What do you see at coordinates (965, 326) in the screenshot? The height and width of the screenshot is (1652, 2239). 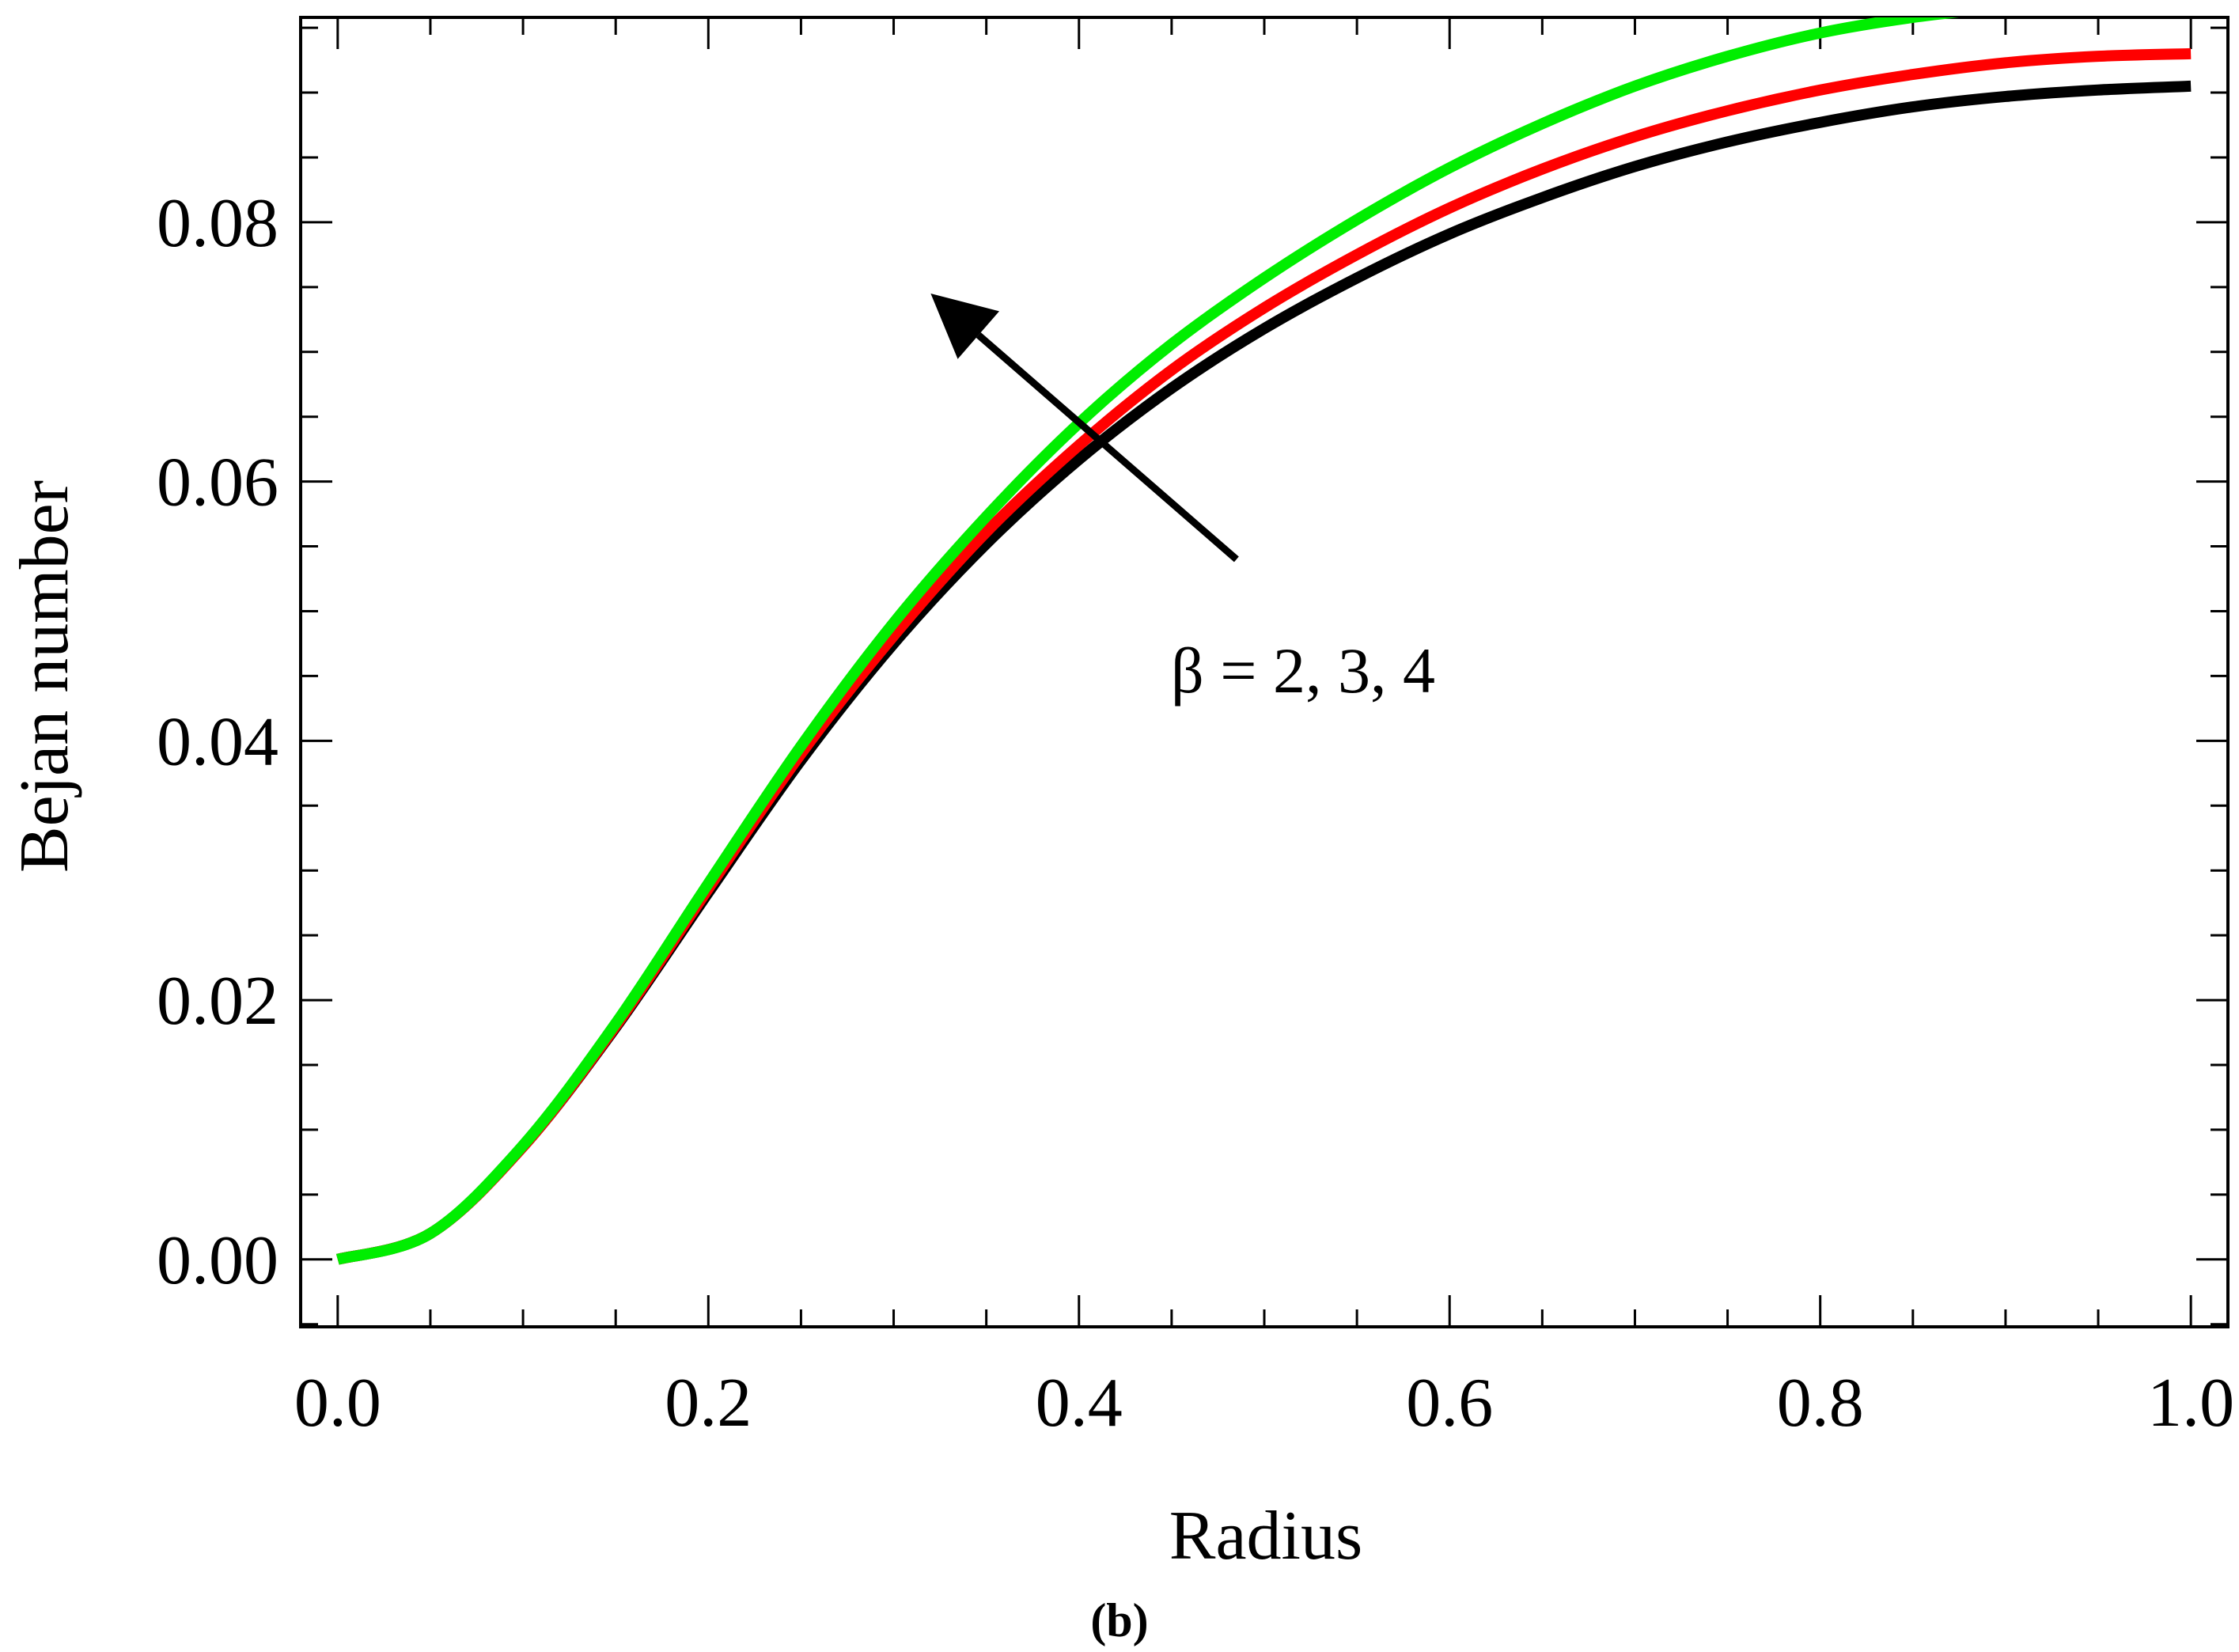 I see `annotation-arrow-head` at bounding box center [965, 326].